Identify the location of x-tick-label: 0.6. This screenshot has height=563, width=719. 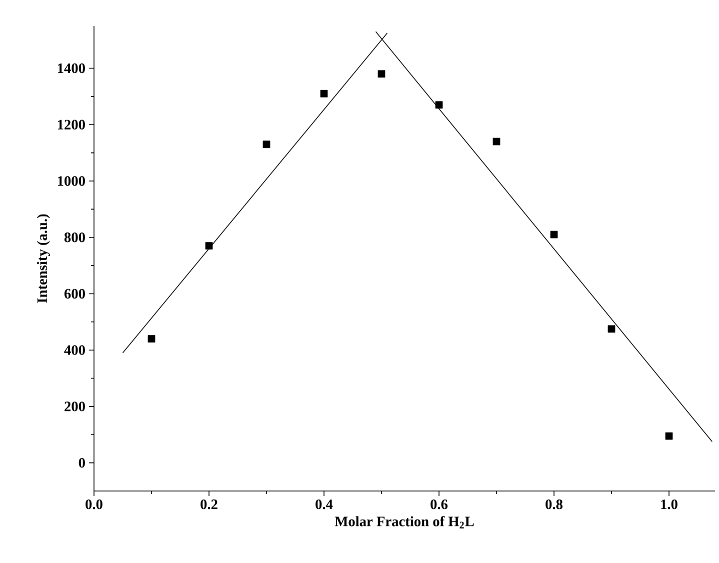
(439, 504).